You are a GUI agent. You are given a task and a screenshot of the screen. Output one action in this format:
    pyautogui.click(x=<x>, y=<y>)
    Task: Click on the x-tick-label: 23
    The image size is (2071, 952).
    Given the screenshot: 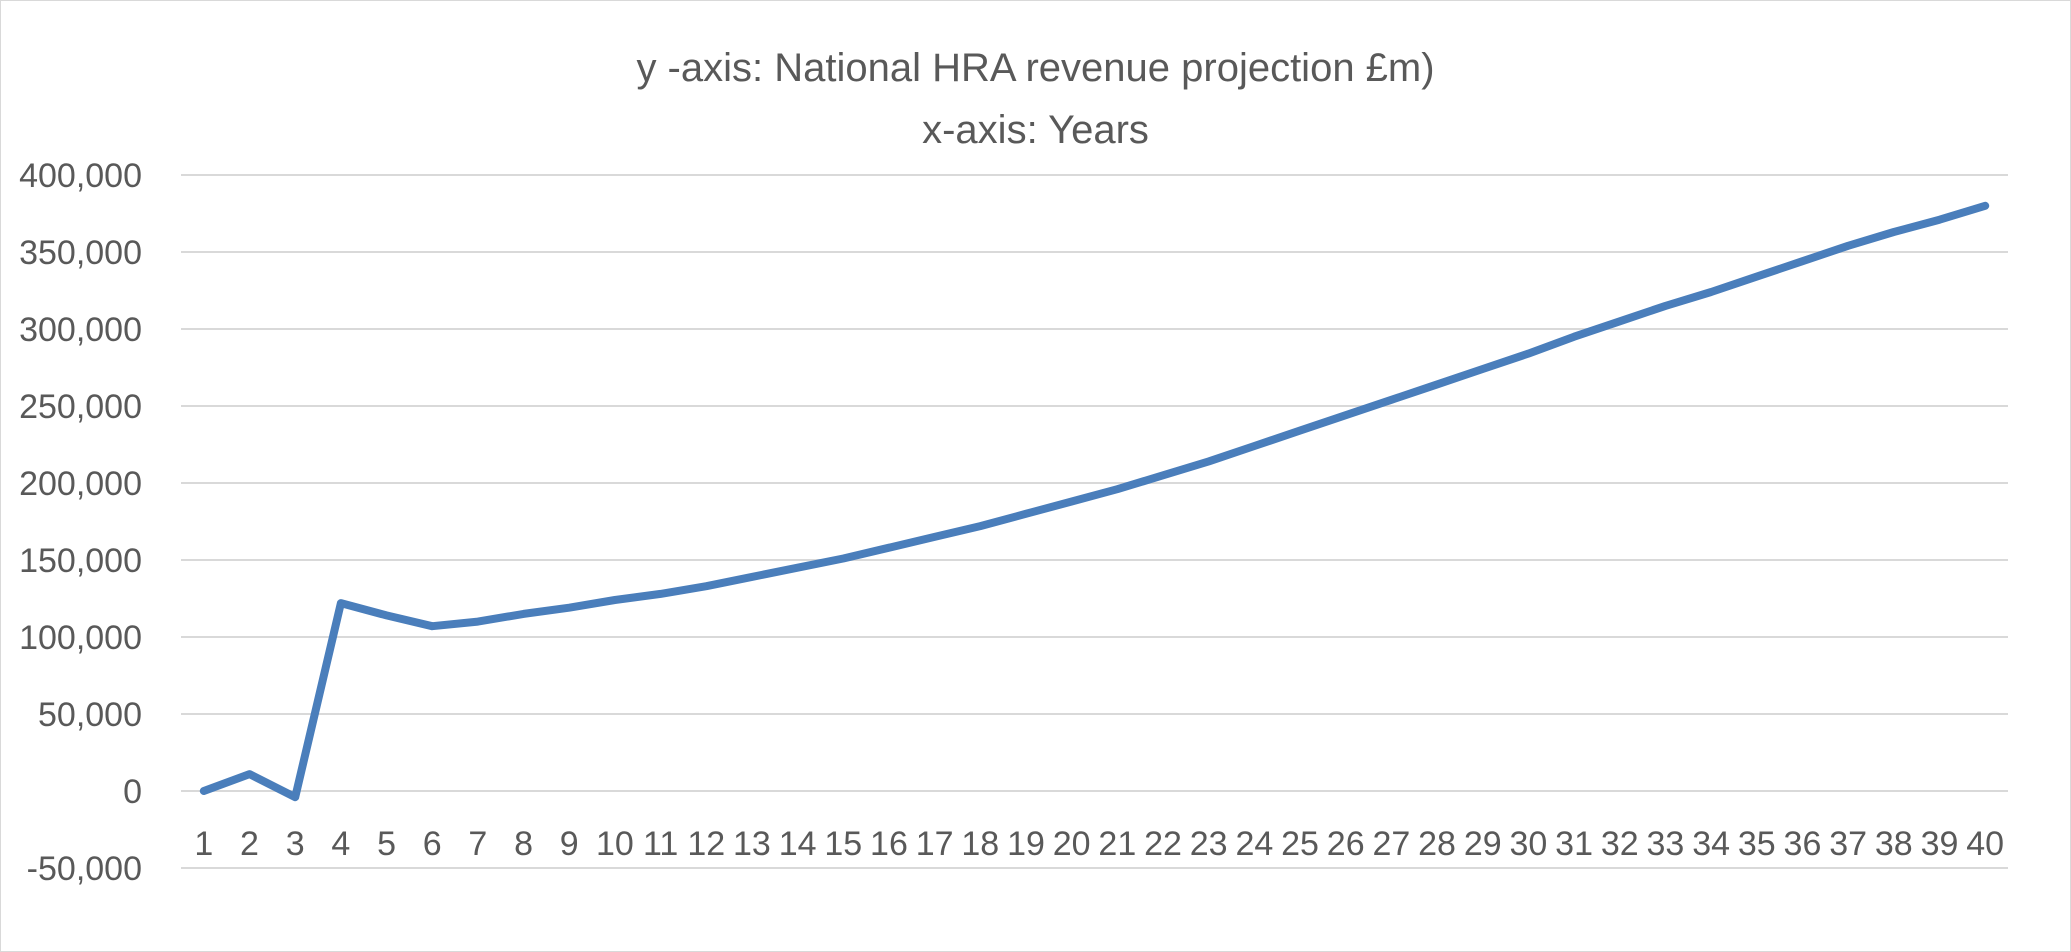 What is the action you would take?
    pyautogui.click(x=1209, y=844)
    